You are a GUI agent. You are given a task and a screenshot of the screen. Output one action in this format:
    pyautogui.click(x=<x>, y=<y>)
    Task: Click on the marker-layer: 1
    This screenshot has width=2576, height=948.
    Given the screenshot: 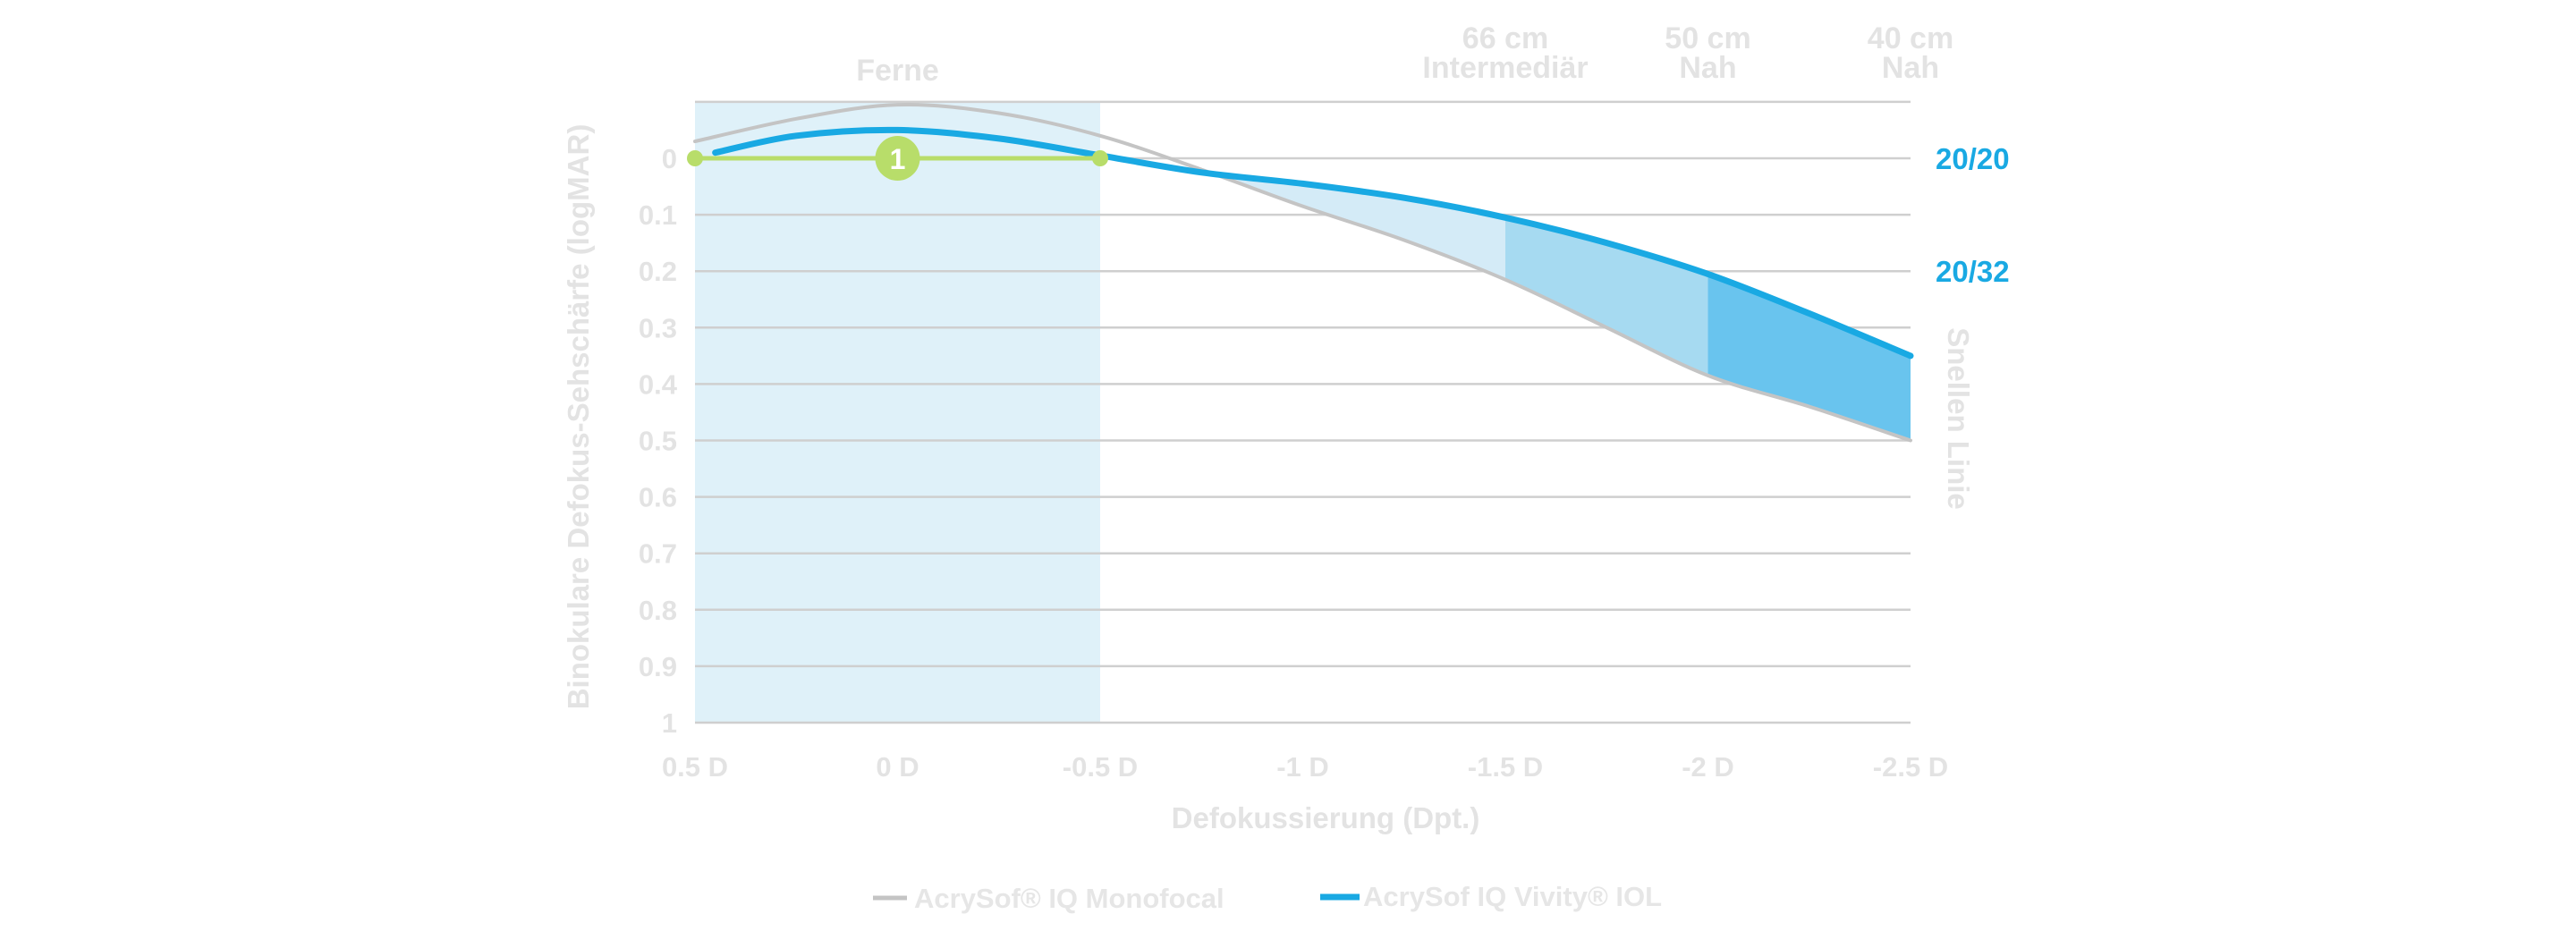 What is the action you would take?
    pyautogui.click(x=897, y=158)
    